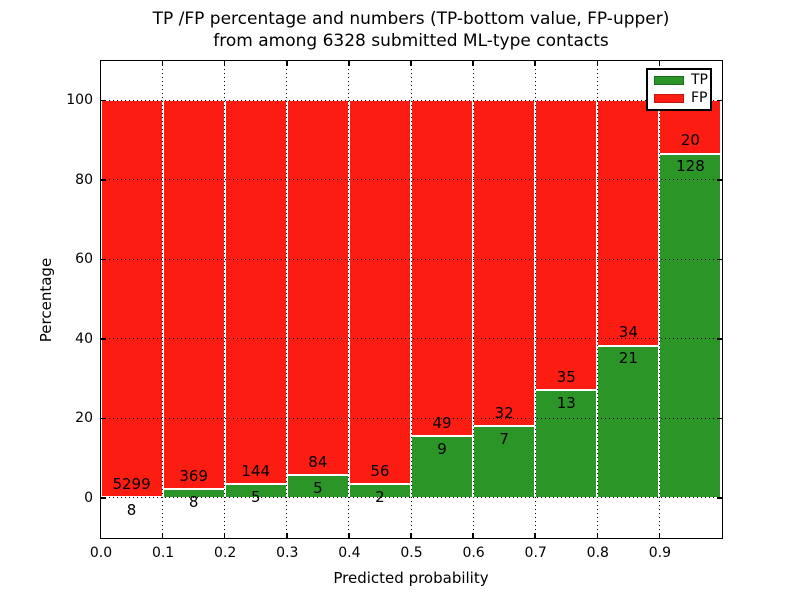 This screenshot has width=800, height=600. What do you see at coordinates (131, 483) in the screenshot?
I see `value-label-fp: 5299` at bounding box center [131, 483].